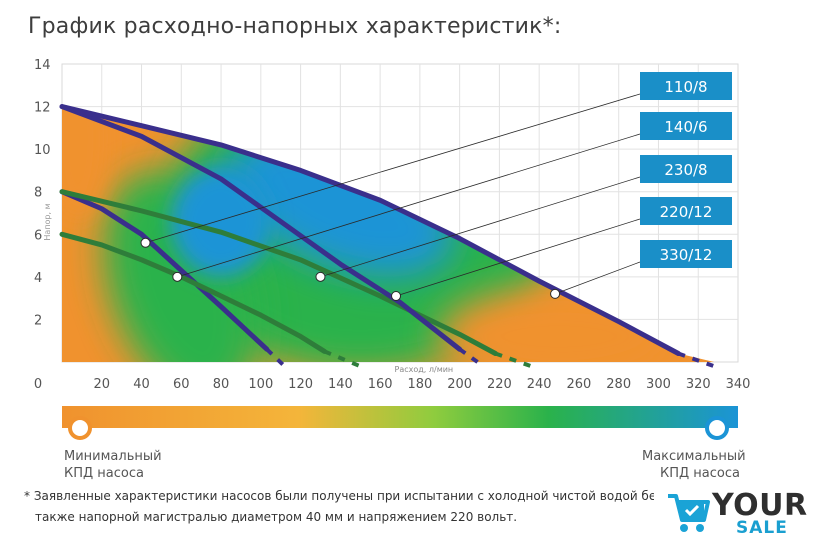  I want to click on y-axis-label: Напор, м, so click(47, 221).